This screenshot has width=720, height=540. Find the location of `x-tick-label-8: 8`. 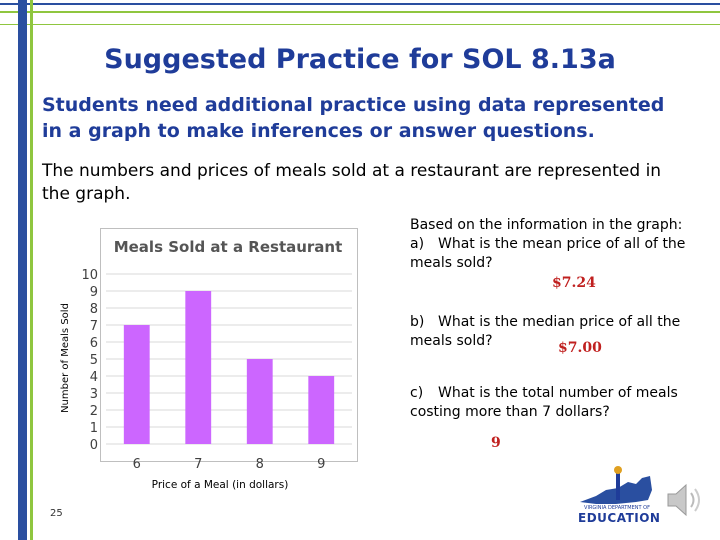

x-tick-label-8: 8 is located at coordinates (260, 464).